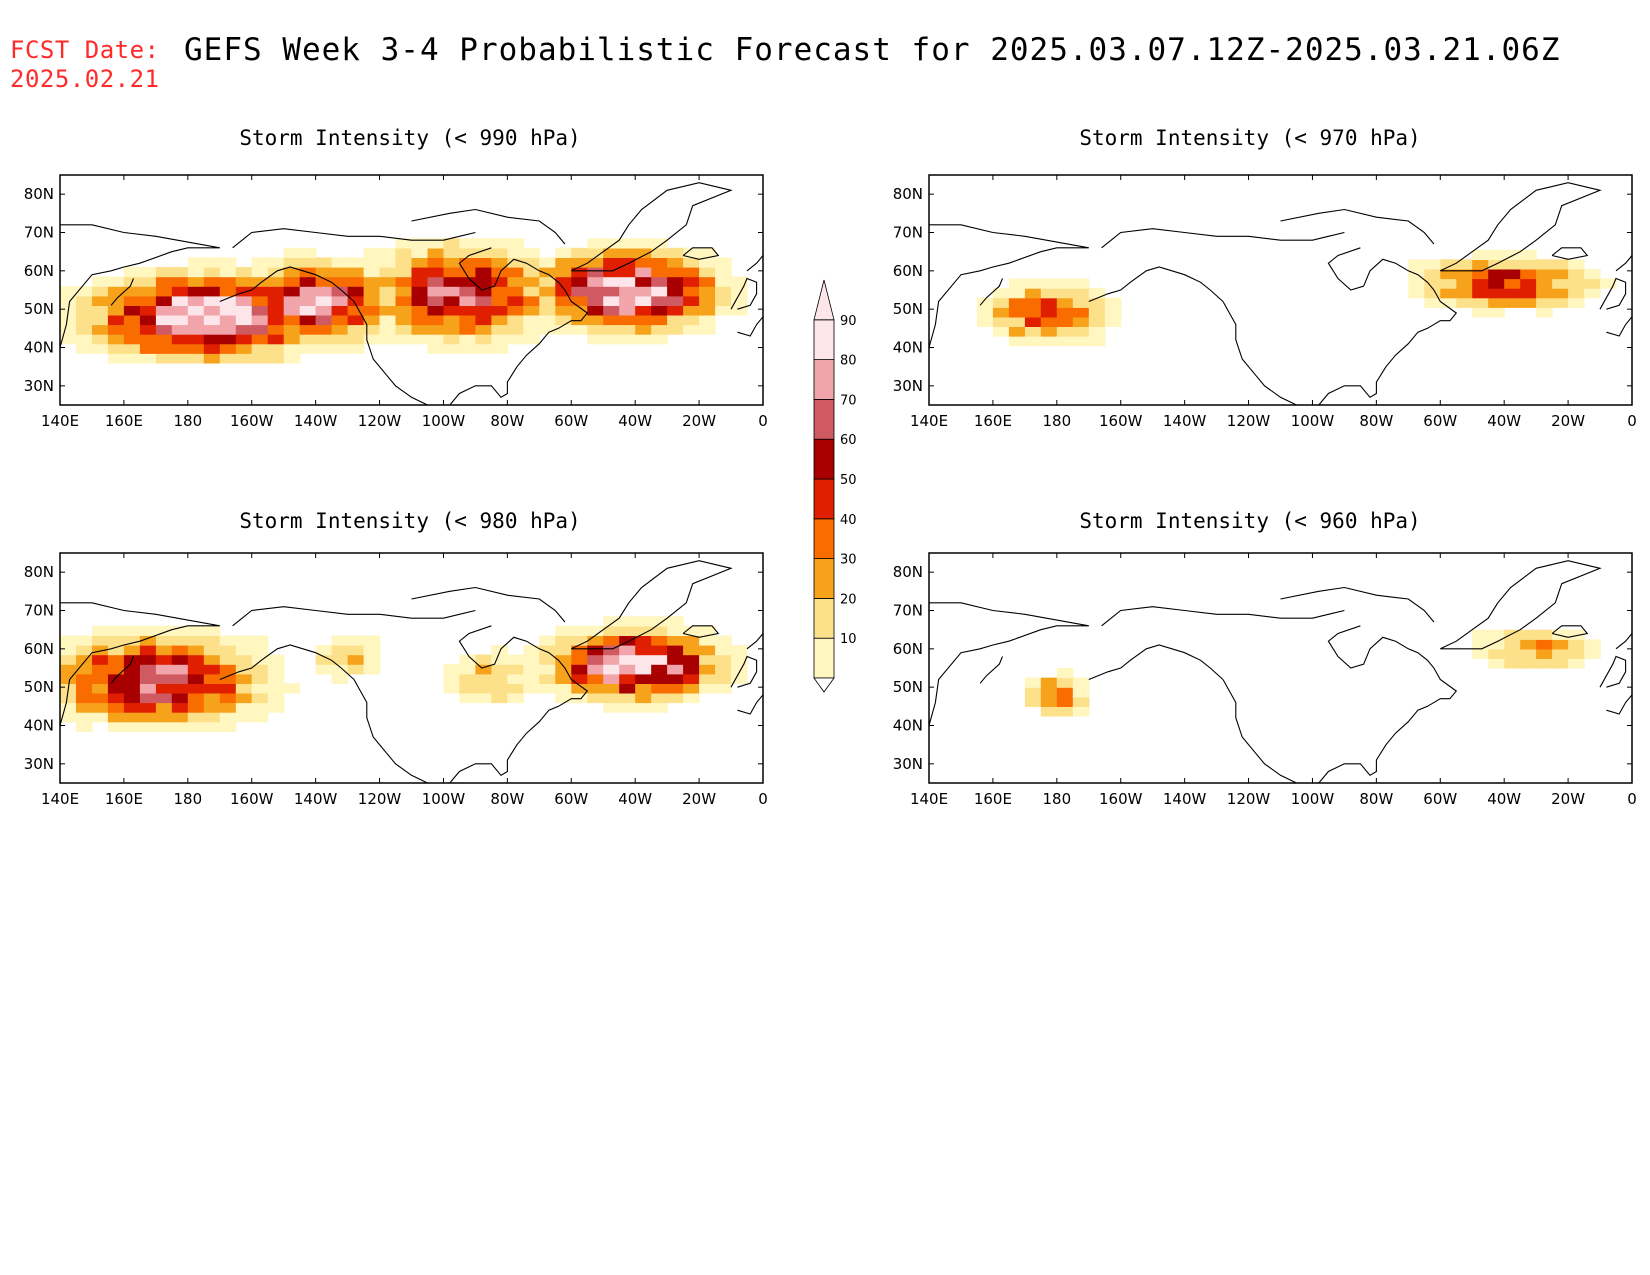 Image resolution: width=1650 pixels, height=1275 pixels. What do you see at coordinates (848, 639) in the screenshot?
I see `colorbar-label: 10` at bounding box center [848, 639].